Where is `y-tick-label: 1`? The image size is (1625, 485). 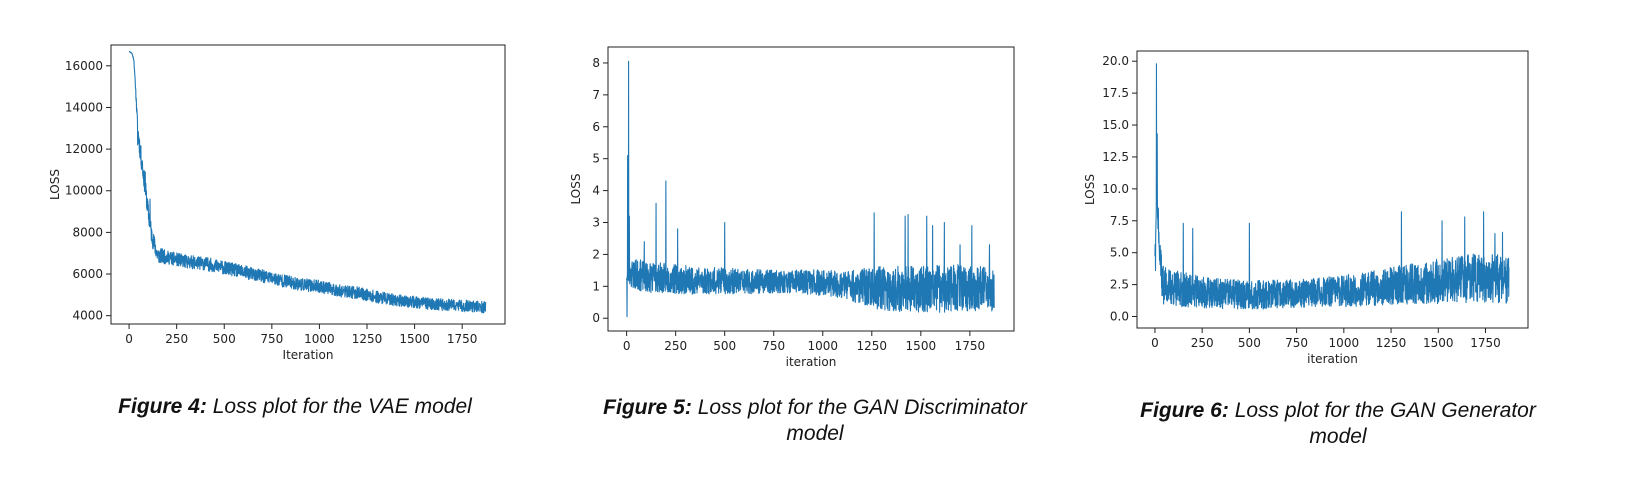
y-tick-label: 1 is located at coordinates (596, 286).